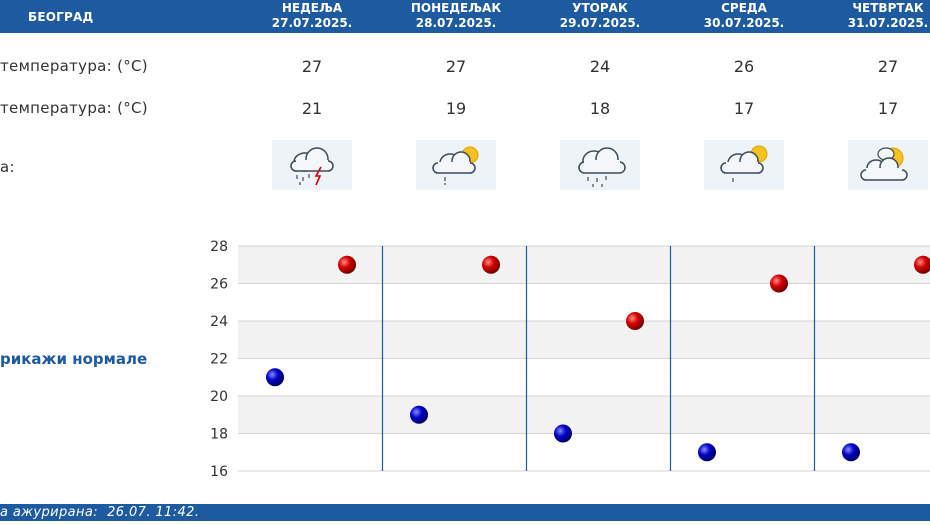  Describe the element at coordinates (465, 512) in the screenshot. I see `footer-bar: а ажурирана: 26.07. 11:42.` at that location.